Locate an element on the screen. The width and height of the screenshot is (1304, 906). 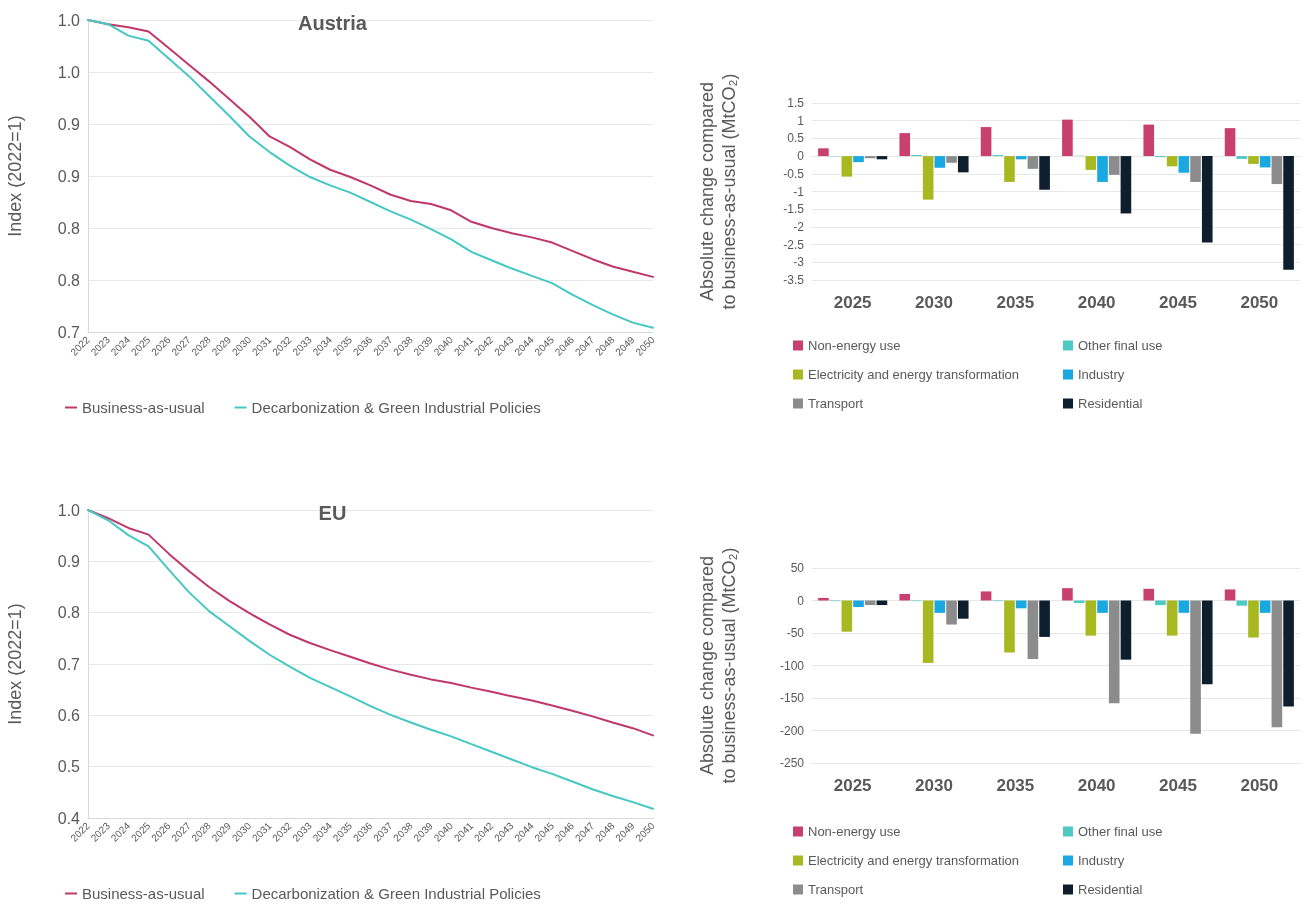
y-tick-label: -2.5 is located at coordinates (794, 244).